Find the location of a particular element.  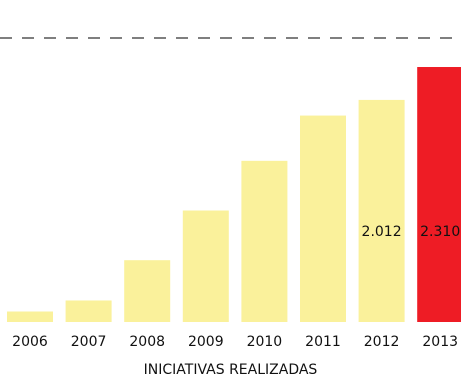

x-tick-label-2011: 2011 is located at coordinates (323, 342).